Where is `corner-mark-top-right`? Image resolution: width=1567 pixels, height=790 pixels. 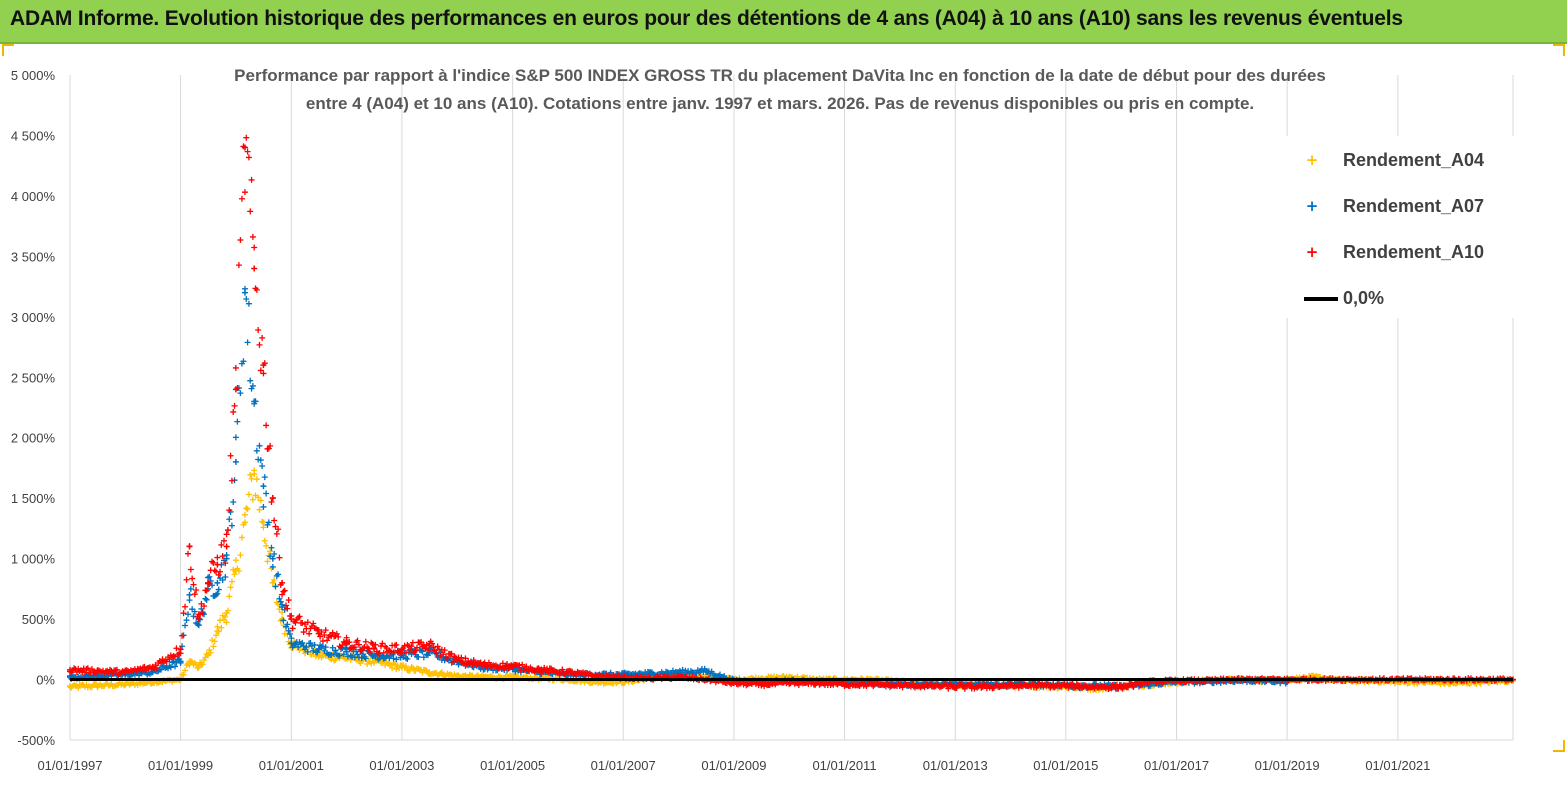
corner-mark-top-right is located at coordinates (1559, 50).